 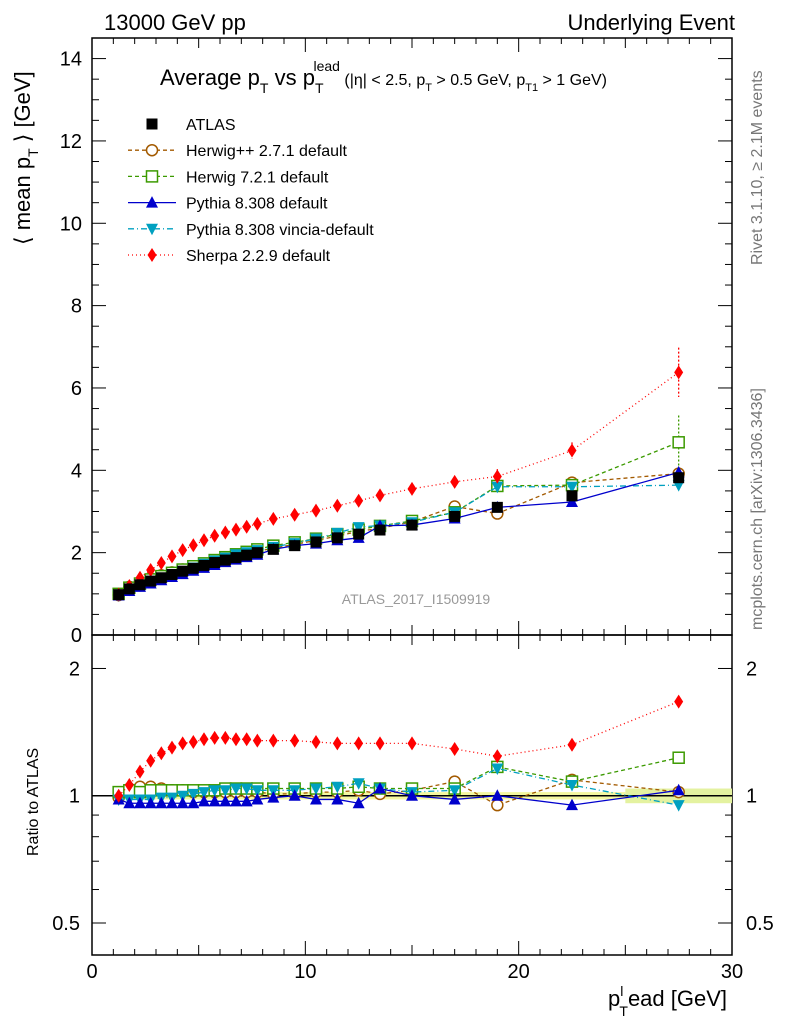 What do you see at coordinates (211, 125) in the screenshot?
I see `legend-label: ATLAS` at bounding box center [211, 125].